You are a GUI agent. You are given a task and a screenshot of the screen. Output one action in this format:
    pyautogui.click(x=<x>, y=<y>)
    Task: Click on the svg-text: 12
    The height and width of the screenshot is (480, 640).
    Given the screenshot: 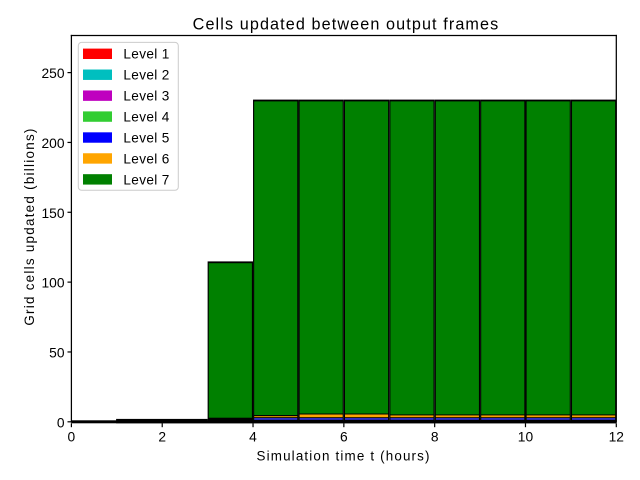 What is the action you would take?
    pyautogui.click(x=616, y=437)
    